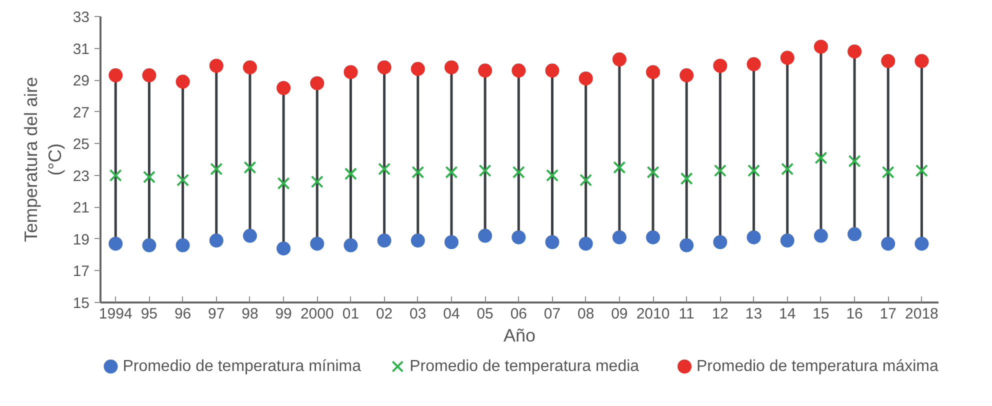  What do you see at coordinates (81, 208) in the screenshot?
I see `y-tick-label: 21` at bounding box center [81, 208].